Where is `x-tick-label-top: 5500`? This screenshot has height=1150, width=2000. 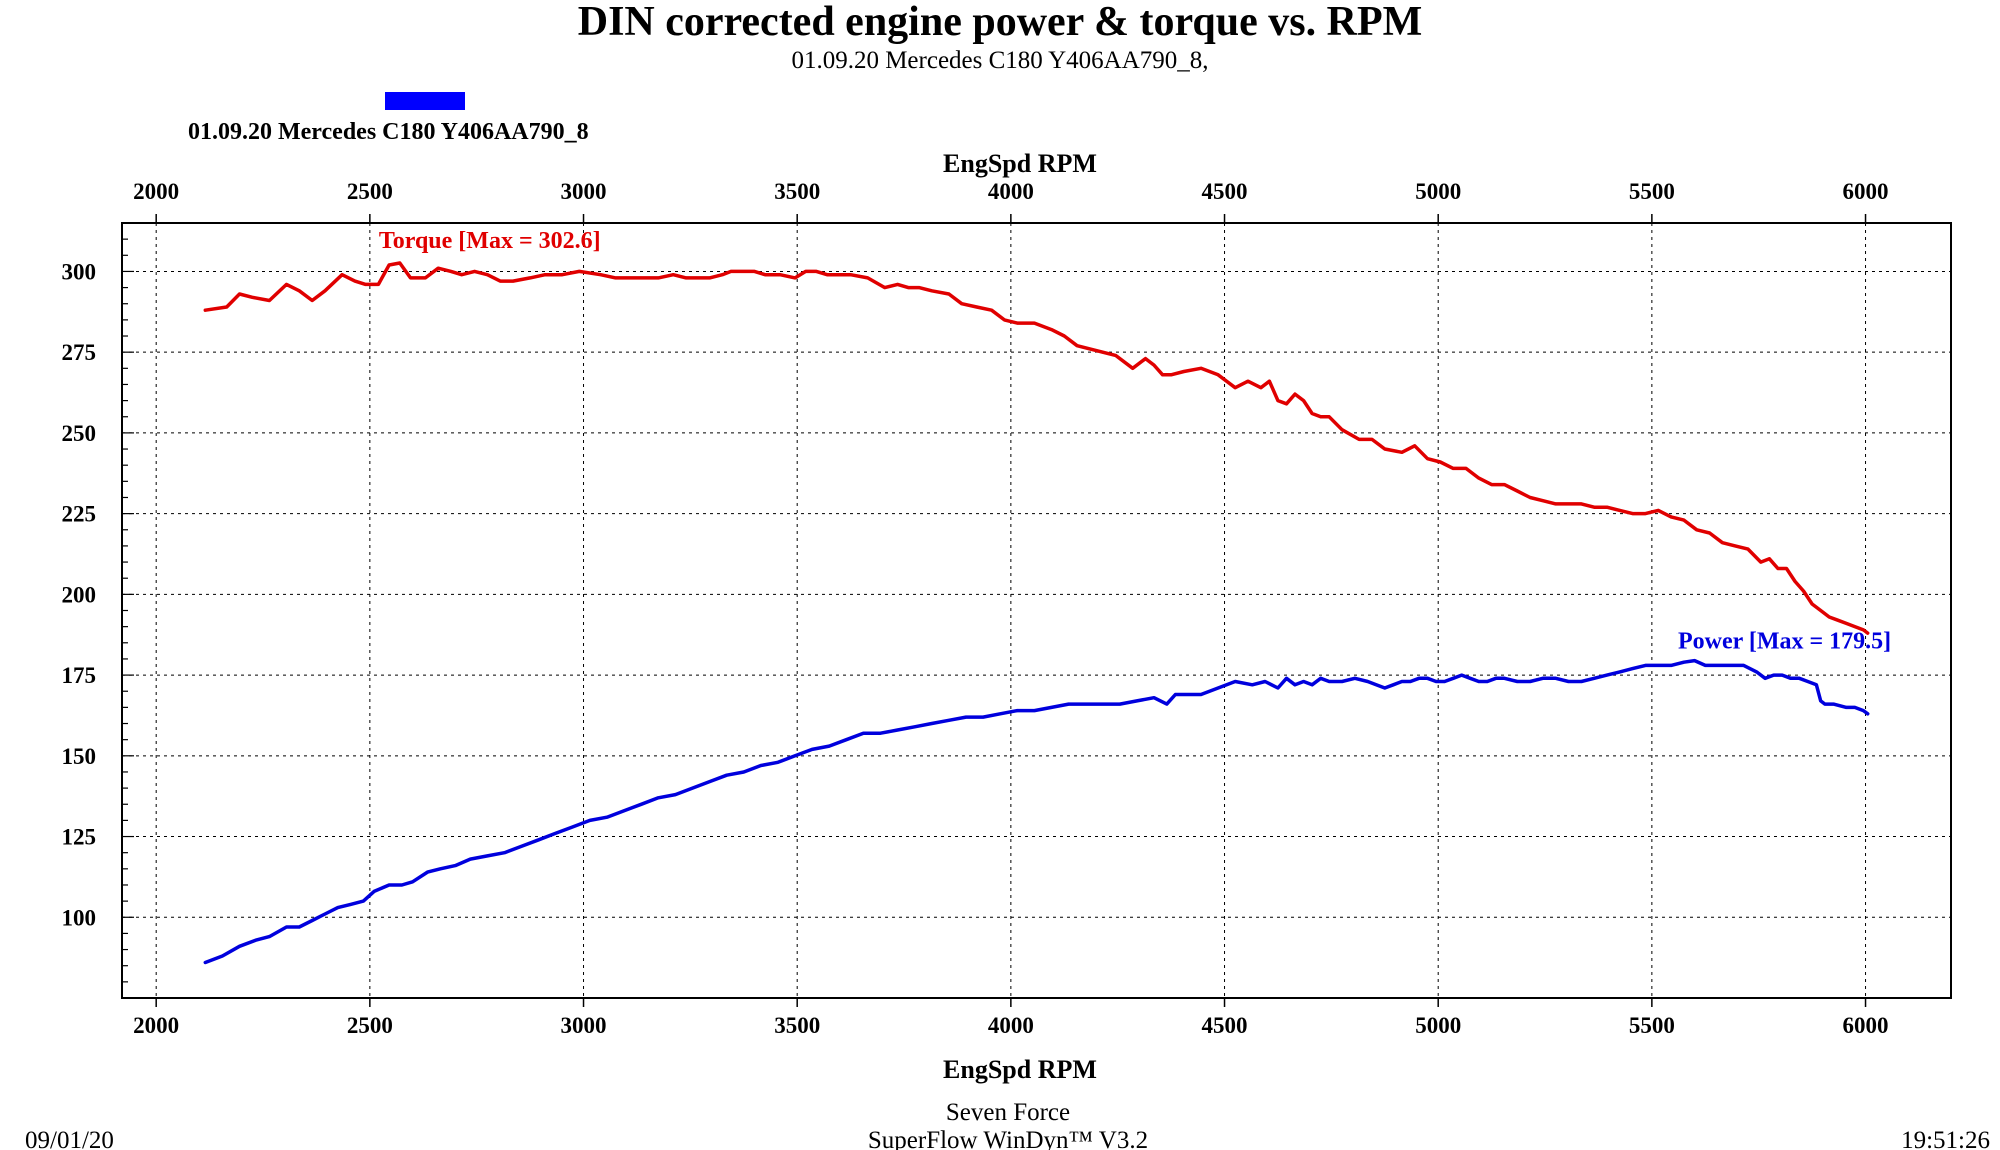 x-tick-label-top: 5500 is located at coordinates (1652, 191).